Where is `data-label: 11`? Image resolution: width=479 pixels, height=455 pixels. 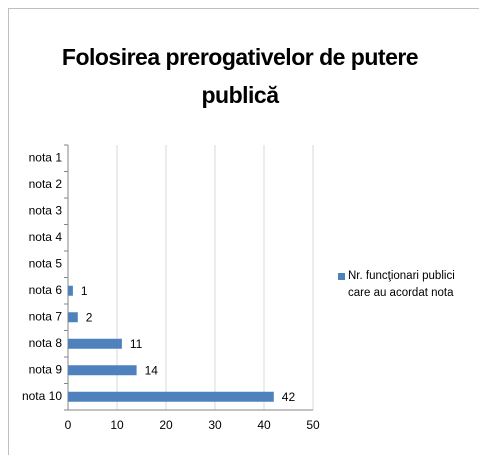 data-label: 11 is located at coordinates (136, 344).